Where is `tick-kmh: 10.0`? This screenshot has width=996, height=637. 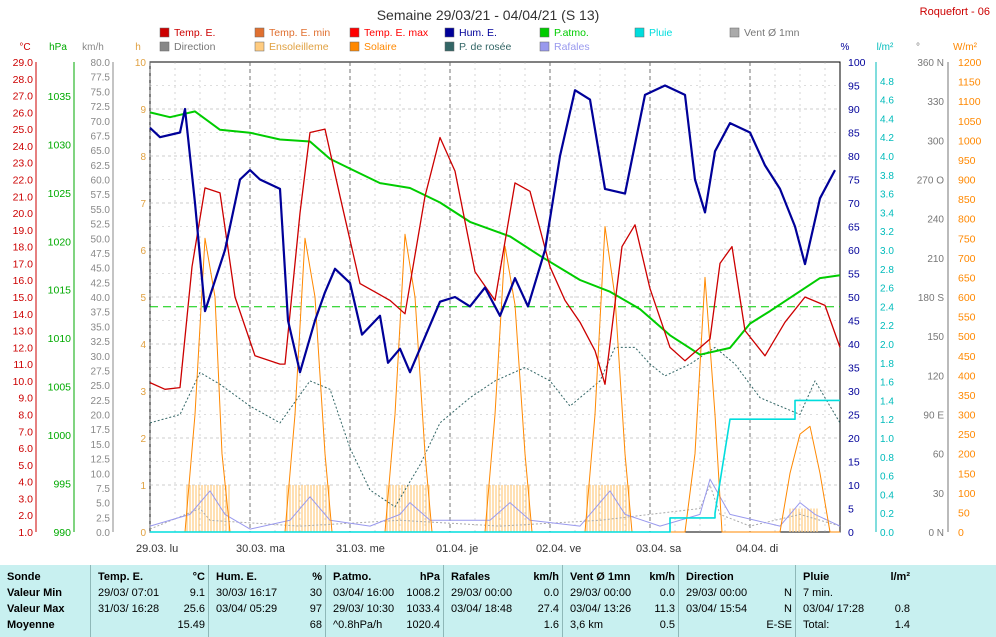
tick-kmh: 10.0 is located at coordinates (101, 474).